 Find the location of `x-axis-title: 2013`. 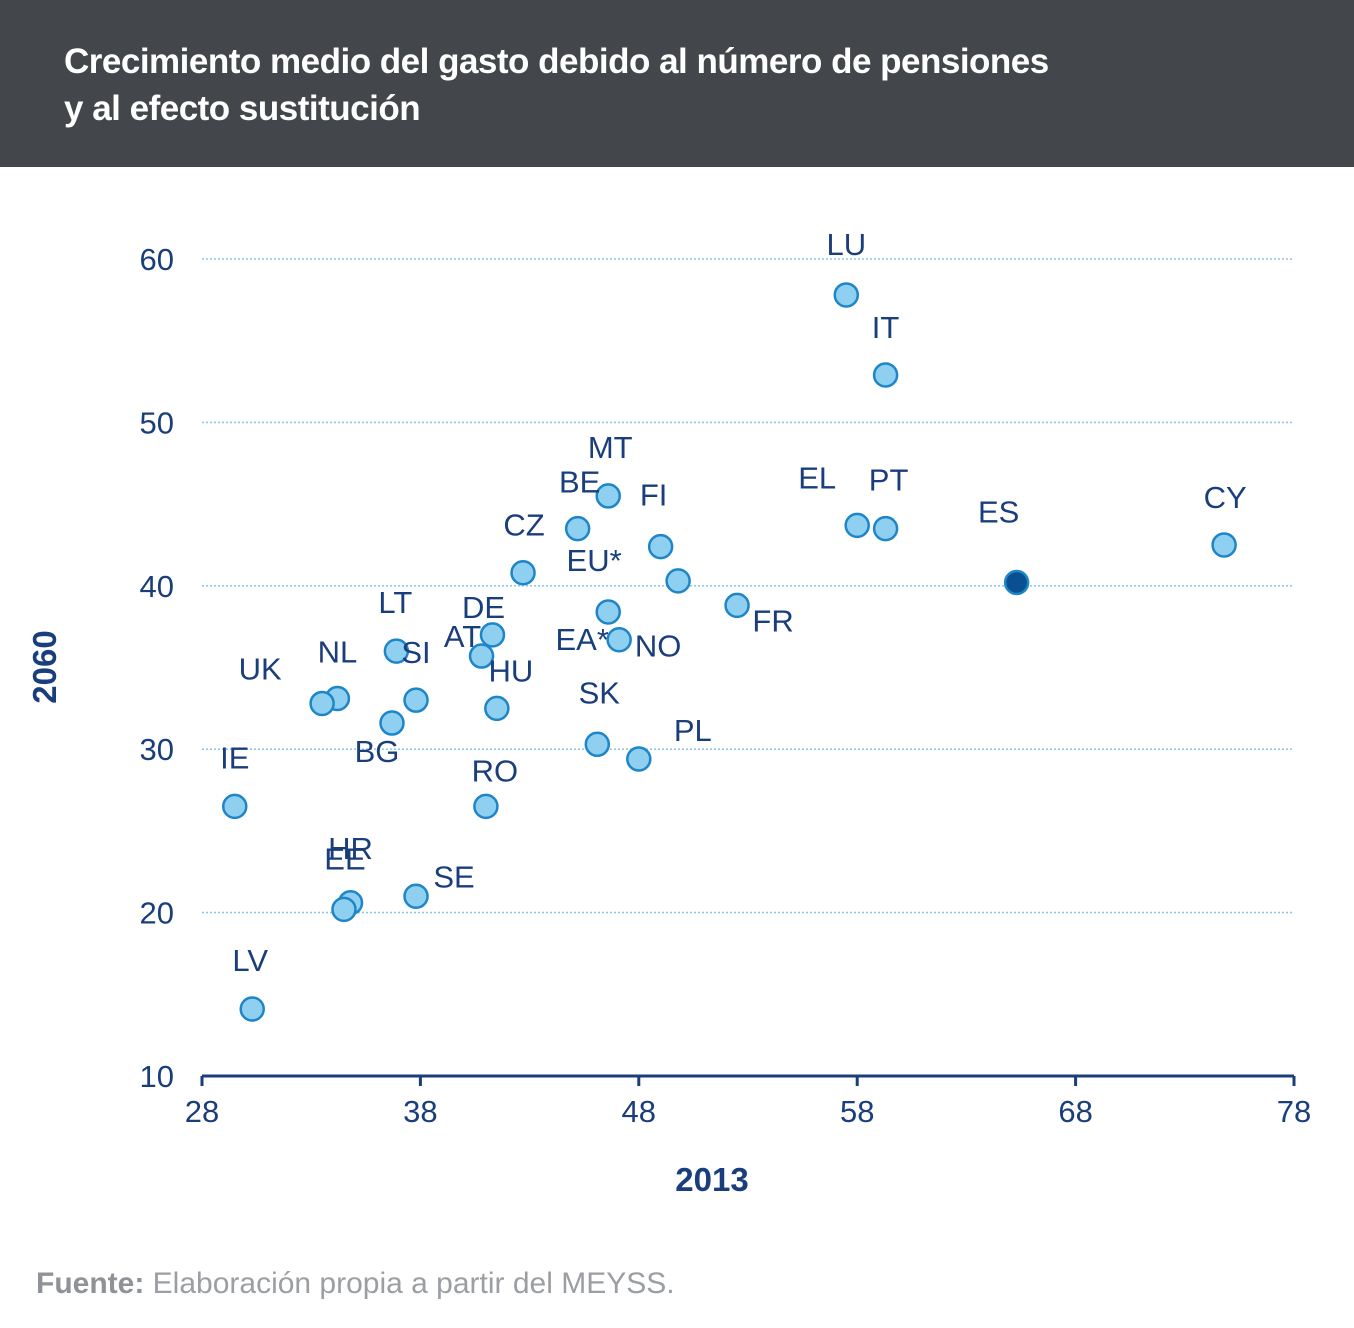

x-axis-title: 2013 is located at coordinates (711, 1179).